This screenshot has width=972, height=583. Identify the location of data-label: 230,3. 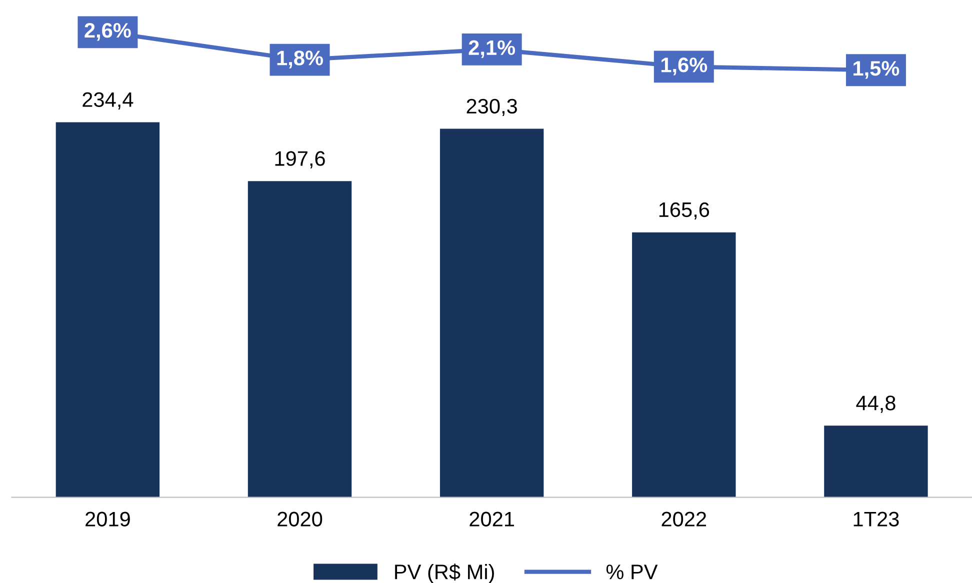
(491, 107).